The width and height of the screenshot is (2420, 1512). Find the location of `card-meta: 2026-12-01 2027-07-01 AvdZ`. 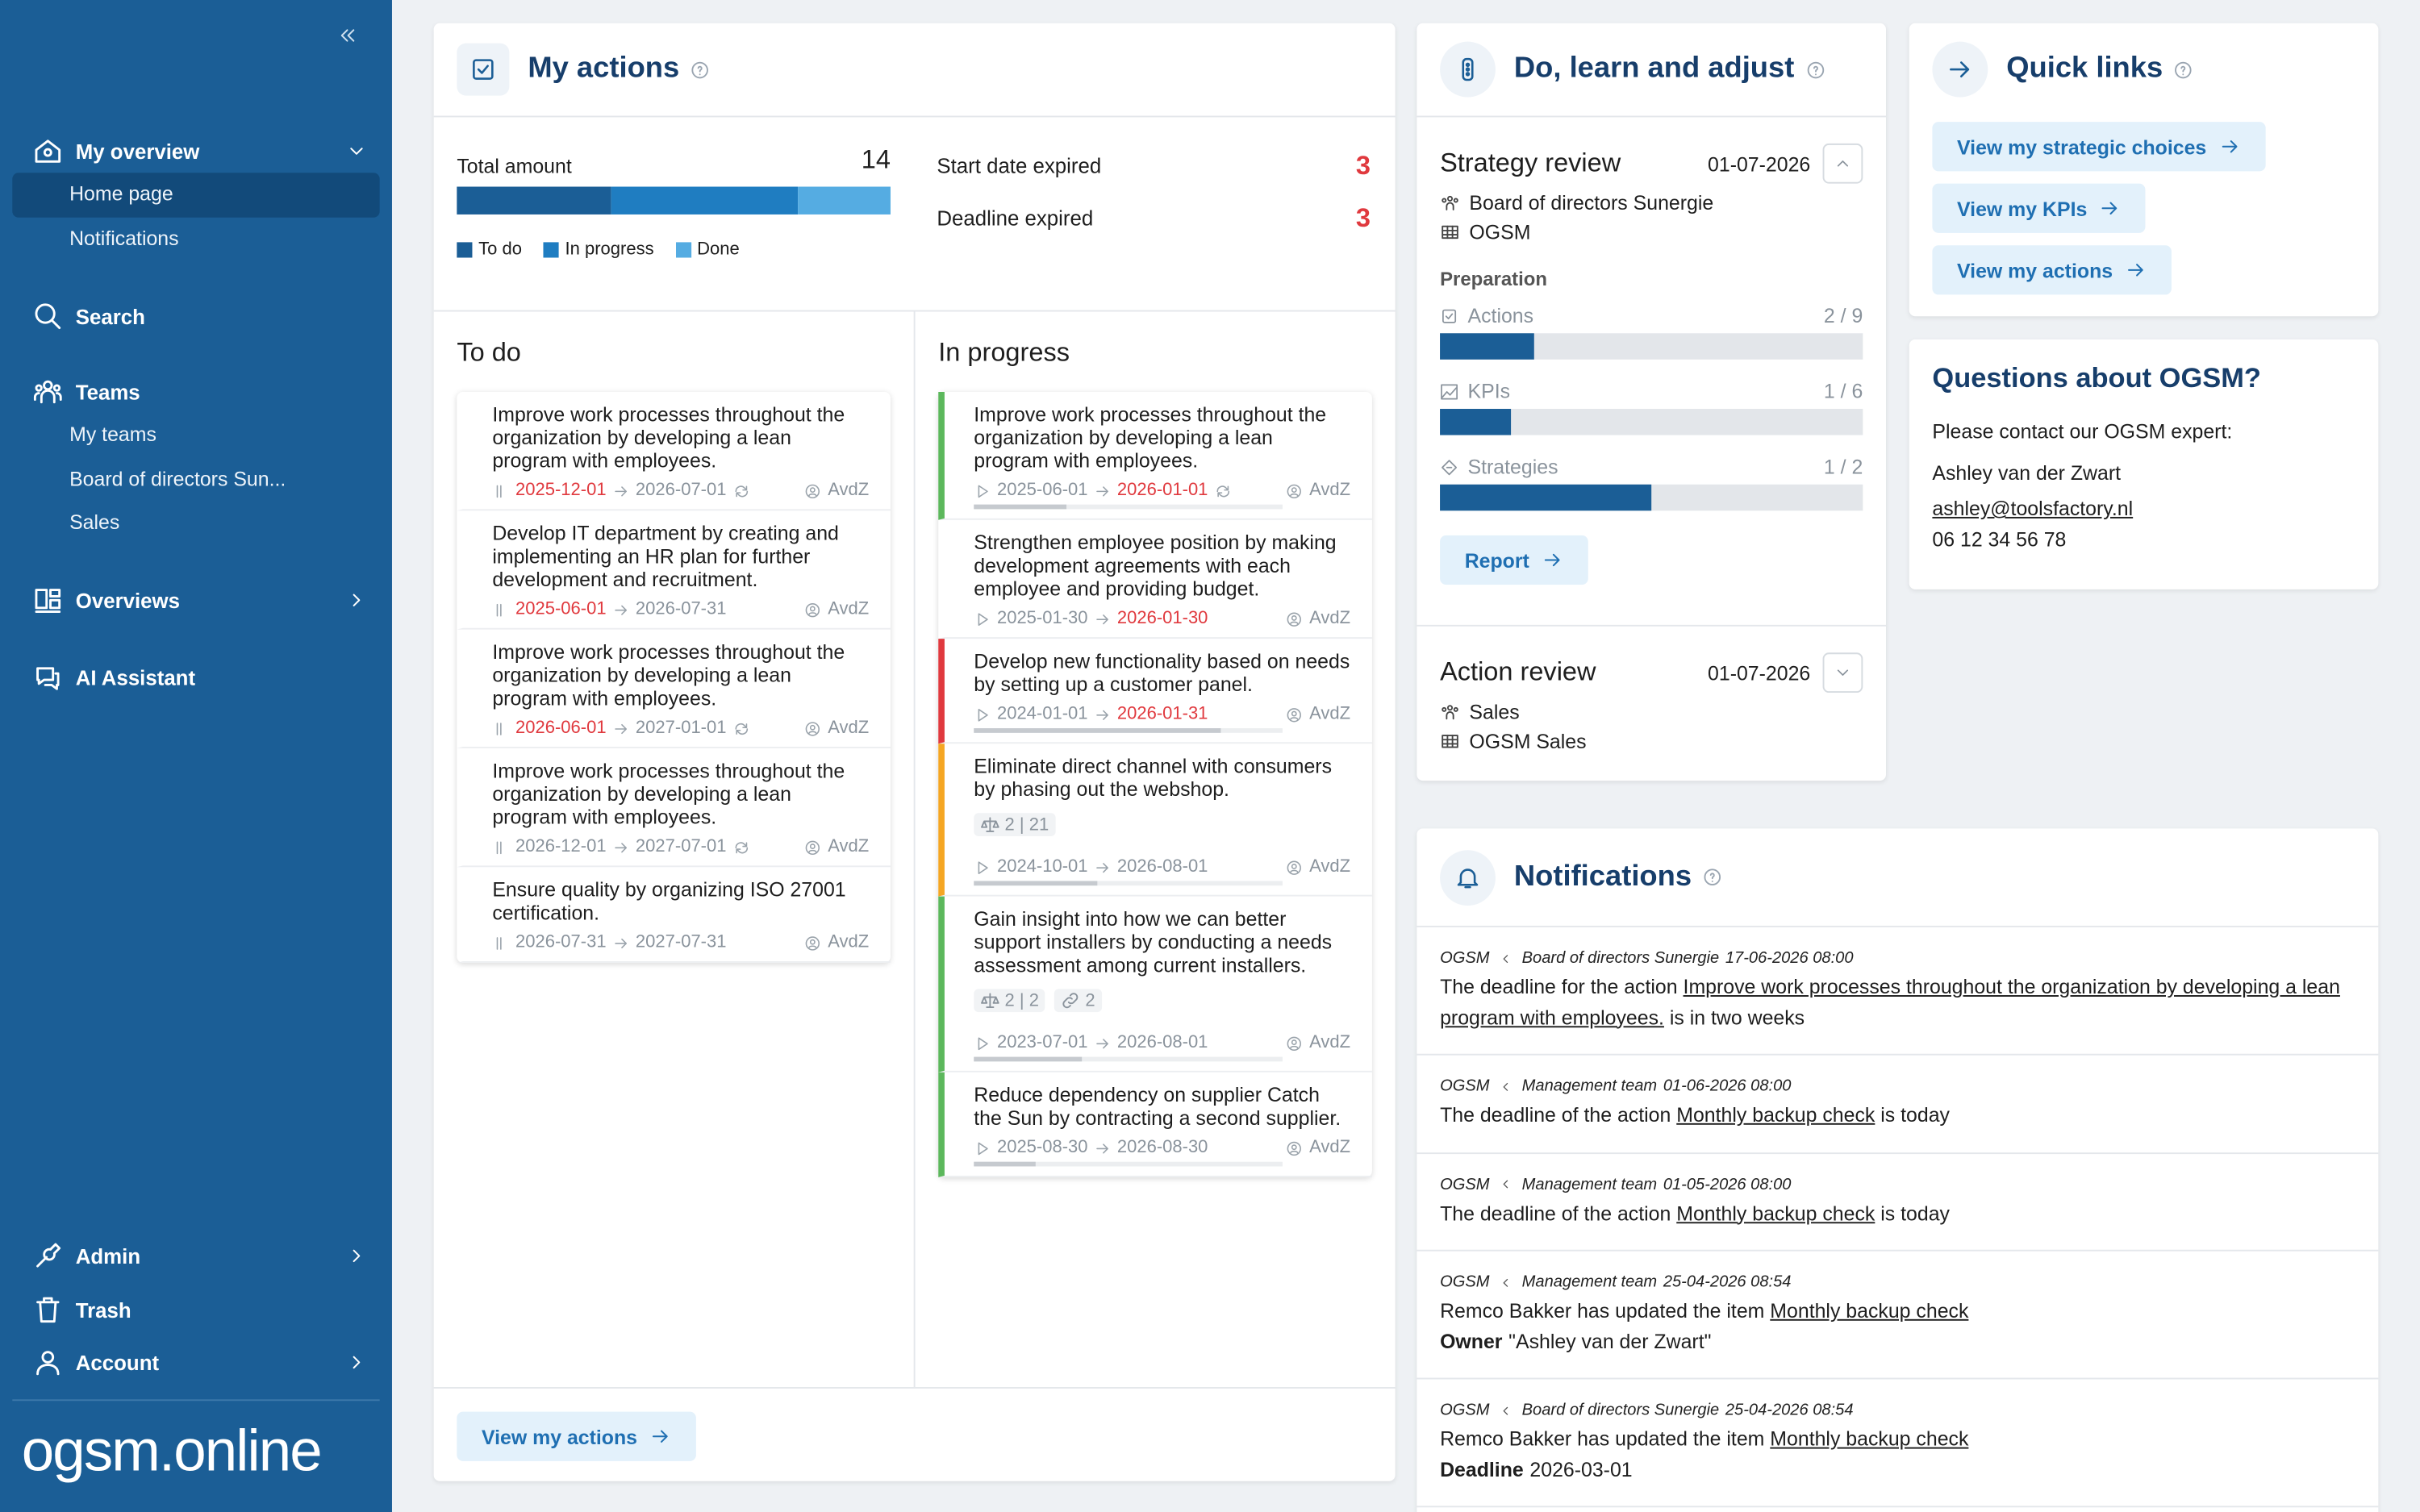

card-meta: 2026-12-01 2027-07-01 AvdZ is located at coordinates (681, 847).